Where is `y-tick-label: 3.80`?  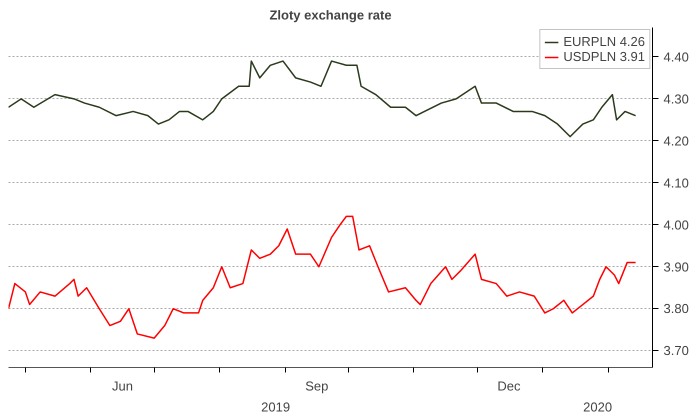
y-tick-label: 3.80 is located at coordinates (676, 308).